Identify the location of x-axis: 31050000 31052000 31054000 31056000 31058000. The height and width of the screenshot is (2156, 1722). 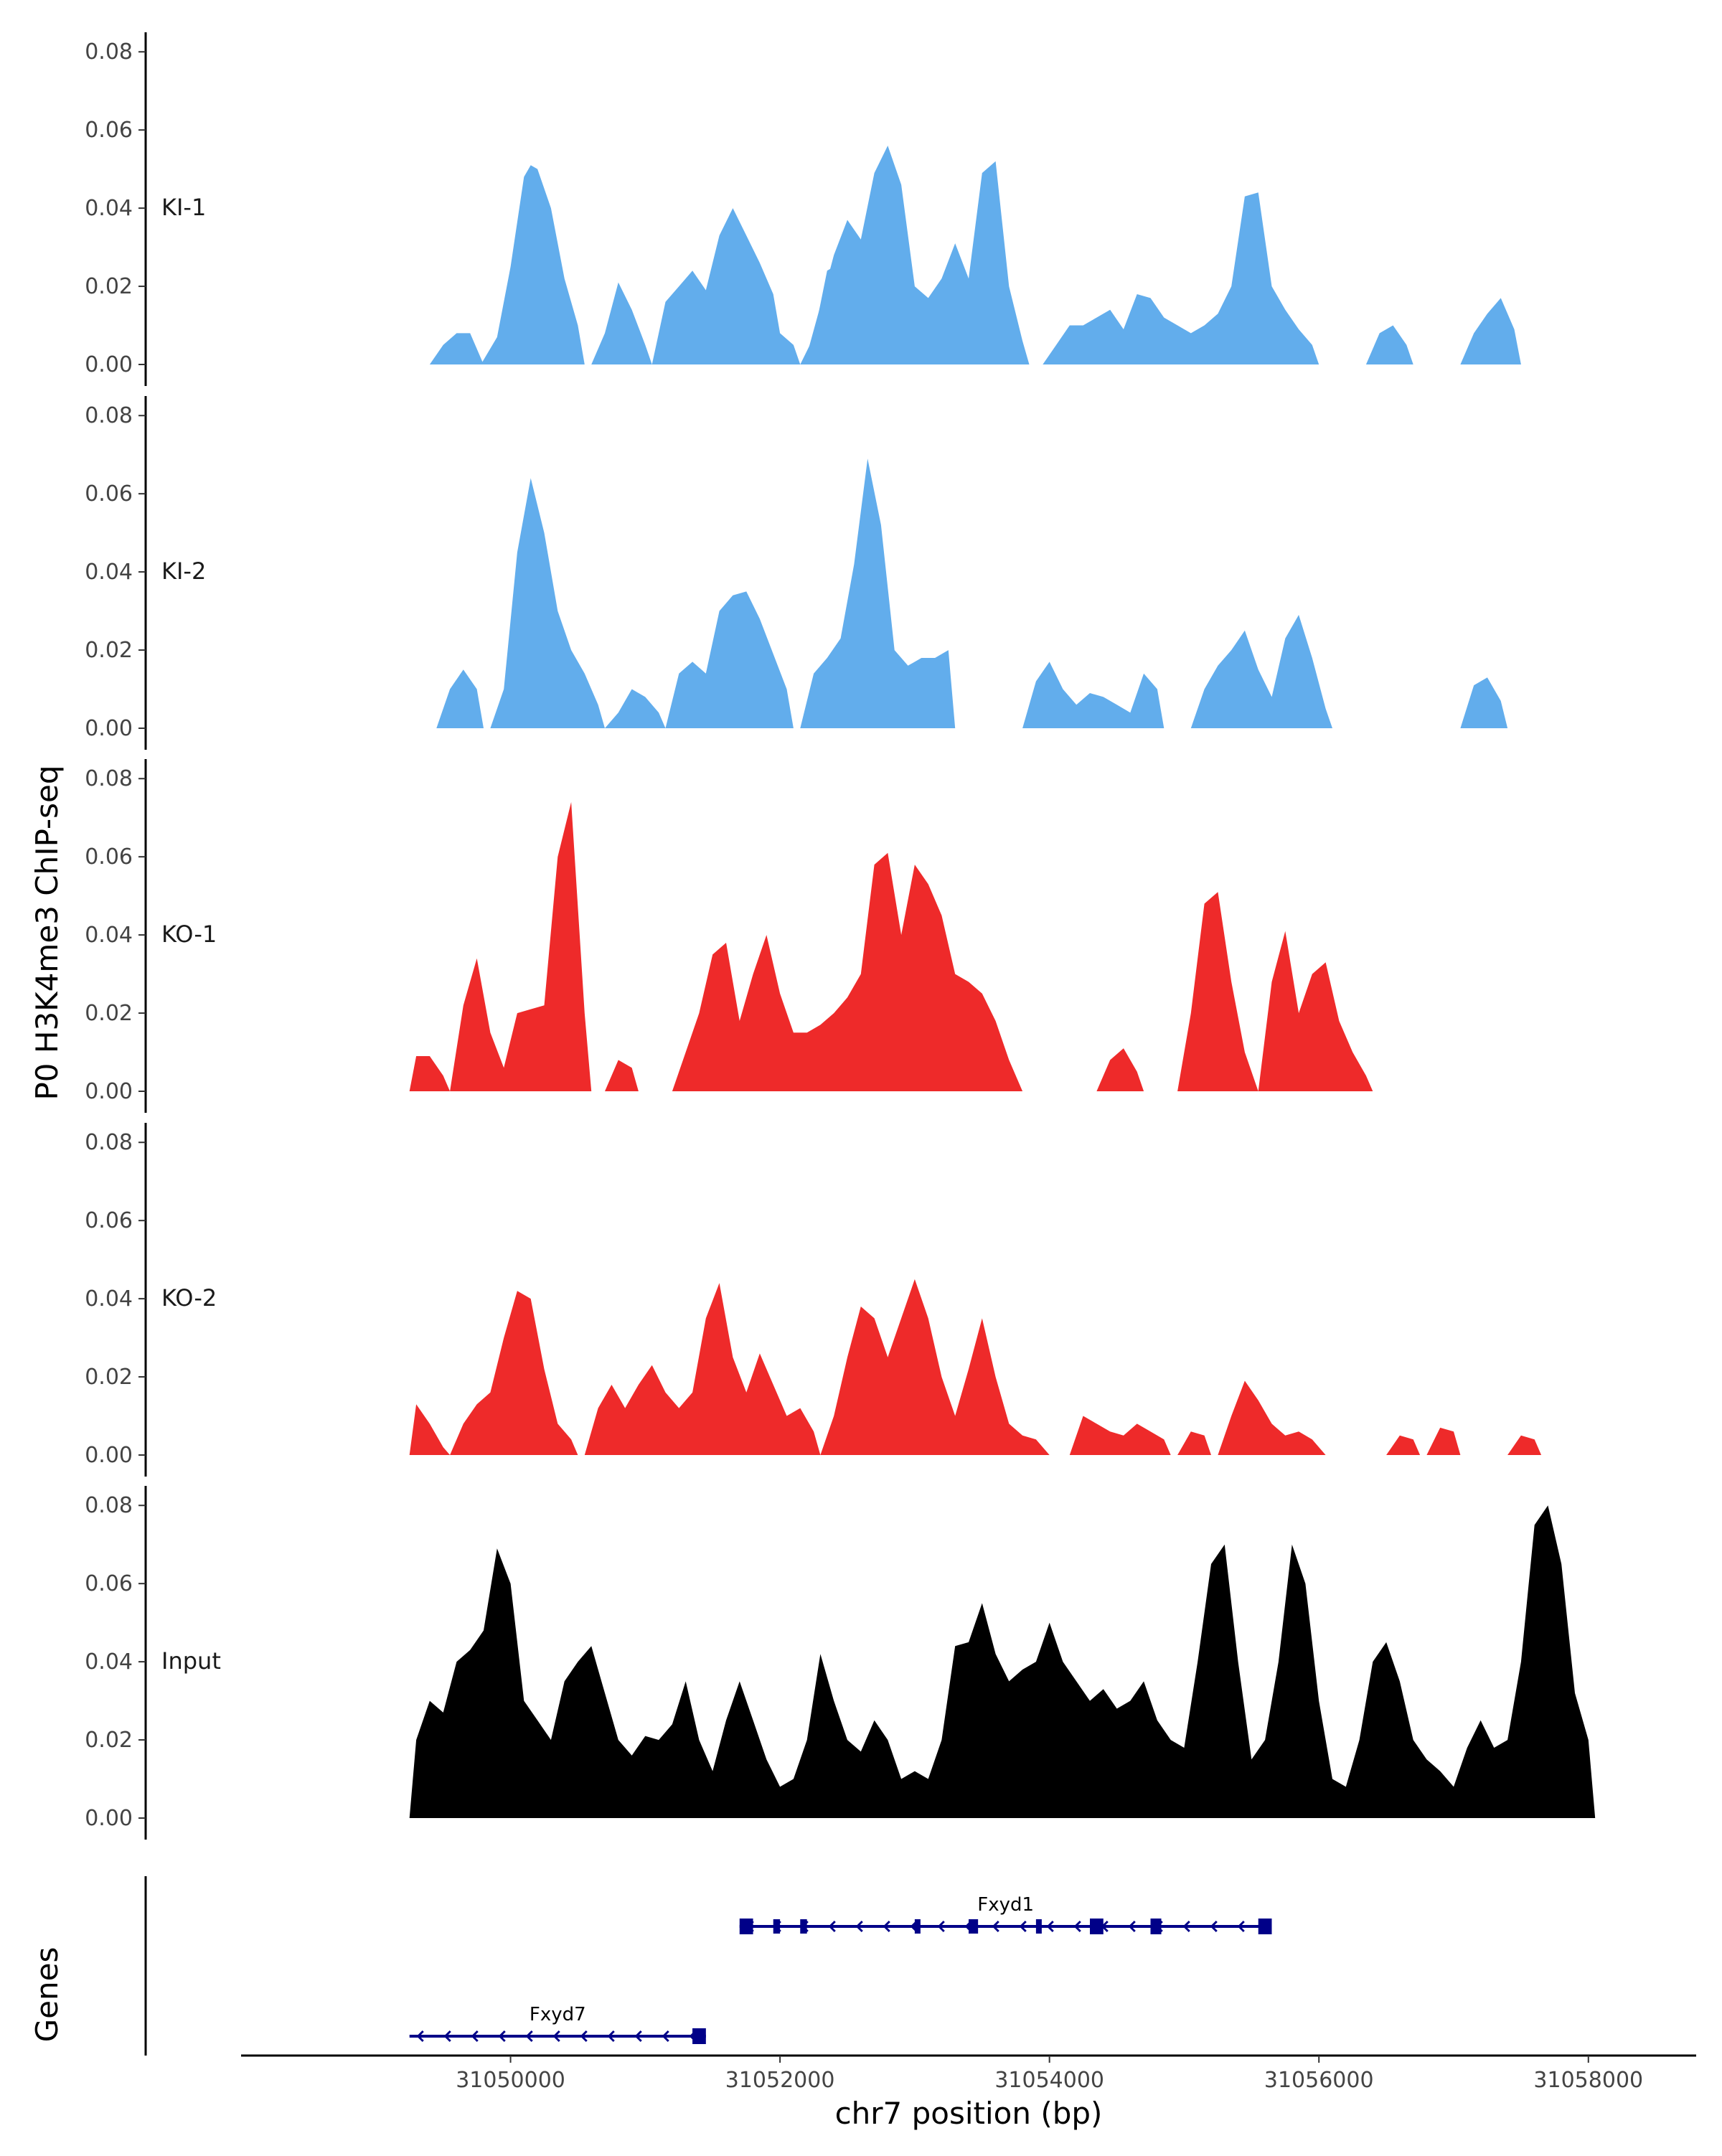
(968, 2074).